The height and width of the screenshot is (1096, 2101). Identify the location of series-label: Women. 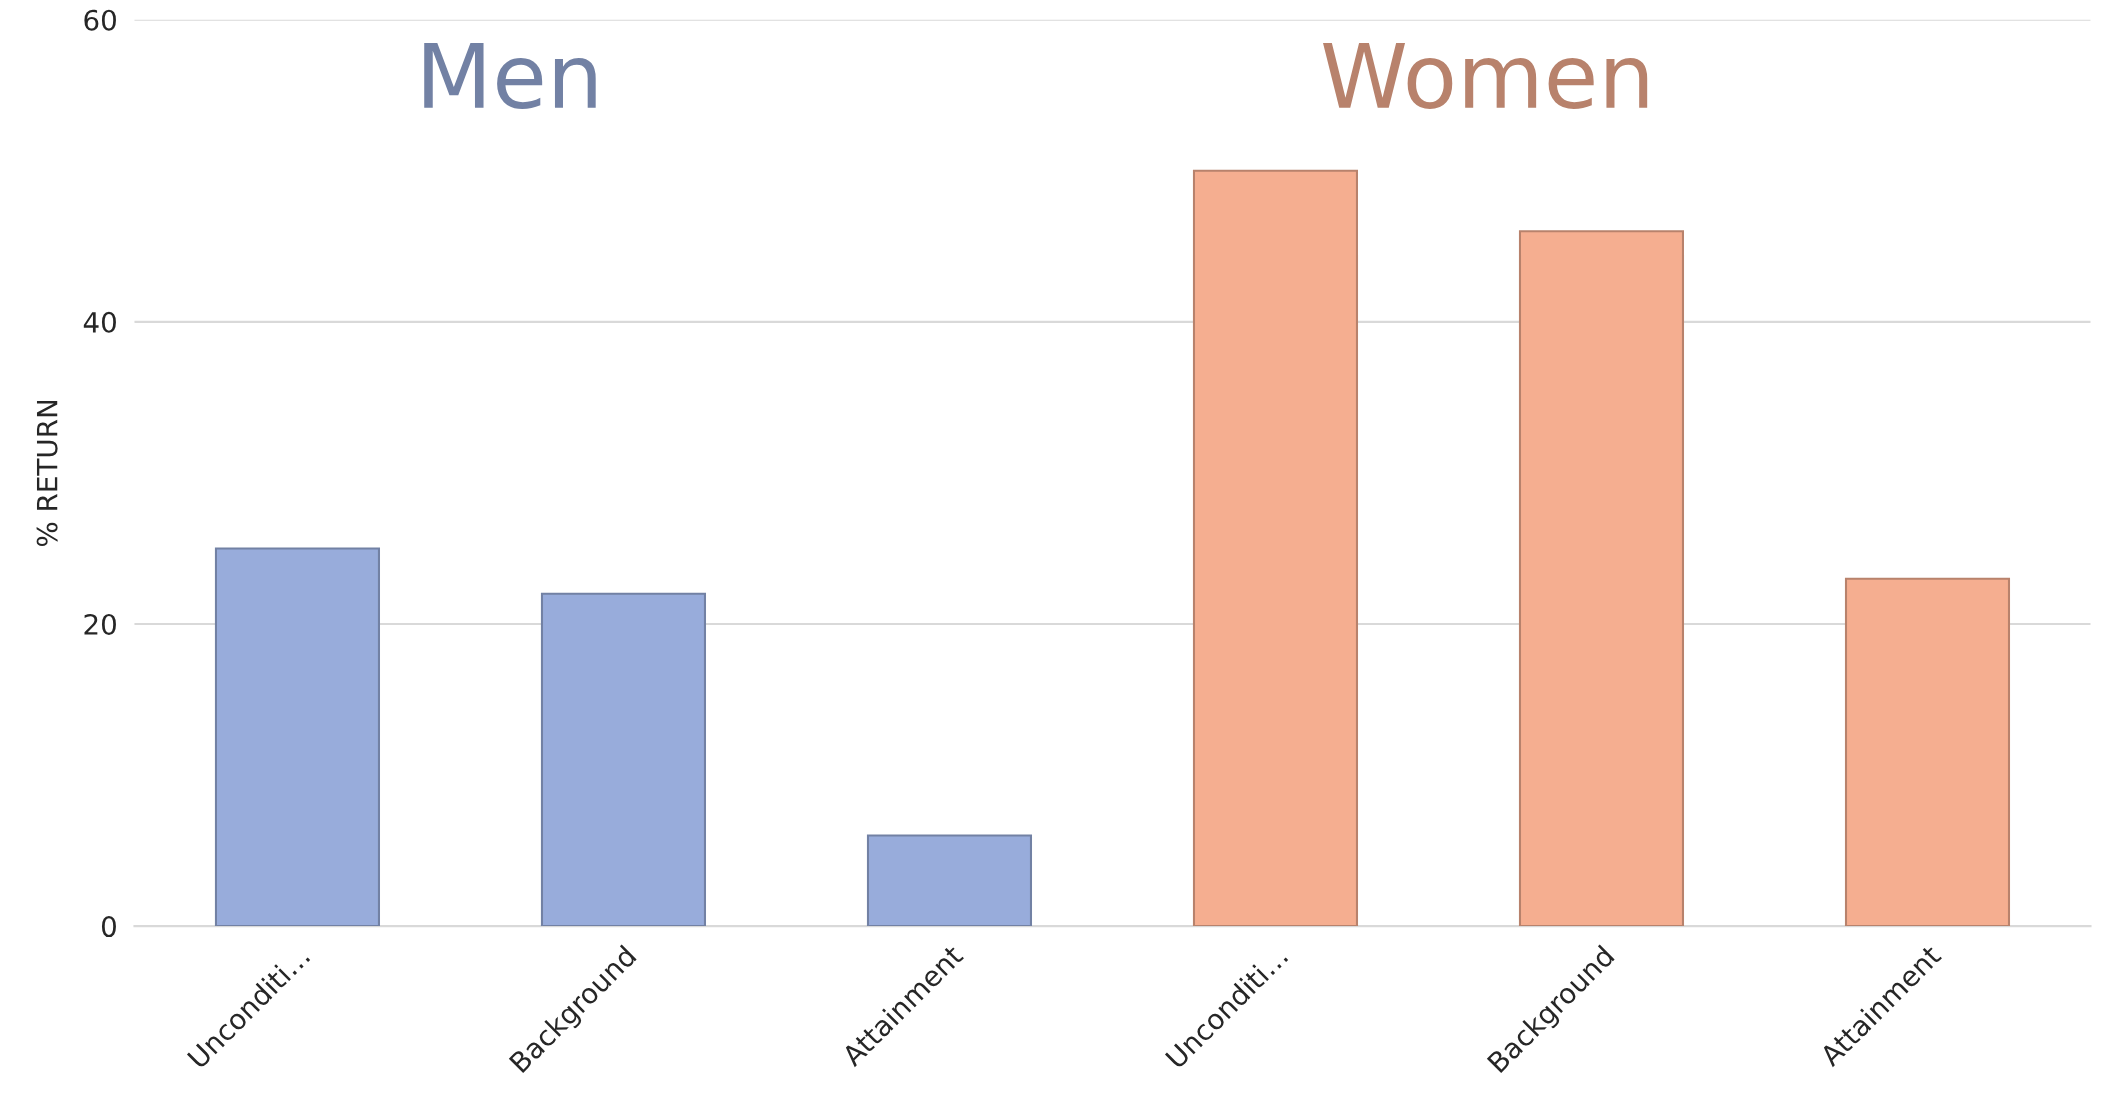
(1485, 75).